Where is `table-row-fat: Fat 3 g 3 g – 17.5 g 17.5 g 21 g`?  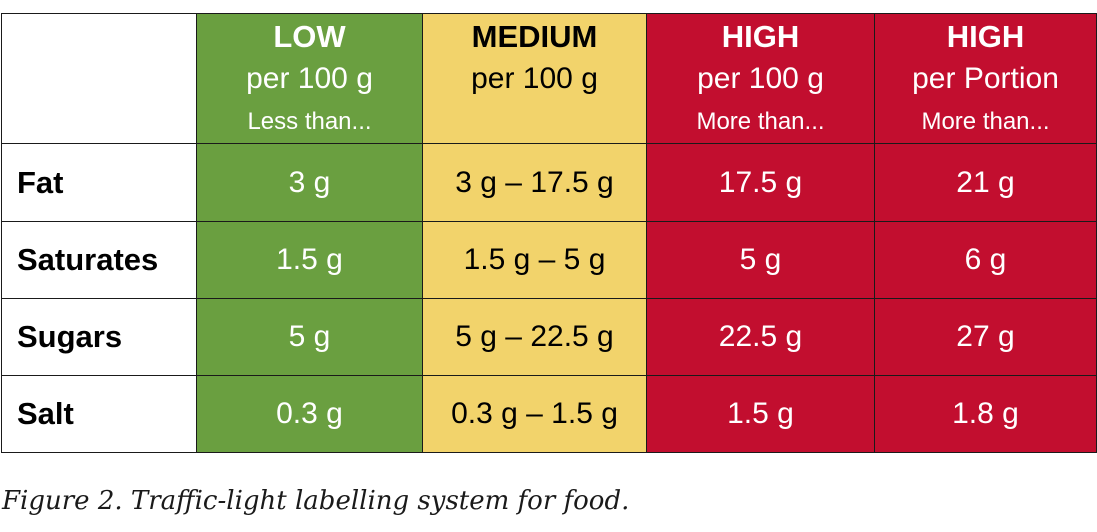
table-row-fat: Fat 3 g 3 g – 17.5 g 17.5 g 21 g is located at coordinates (549, 182).